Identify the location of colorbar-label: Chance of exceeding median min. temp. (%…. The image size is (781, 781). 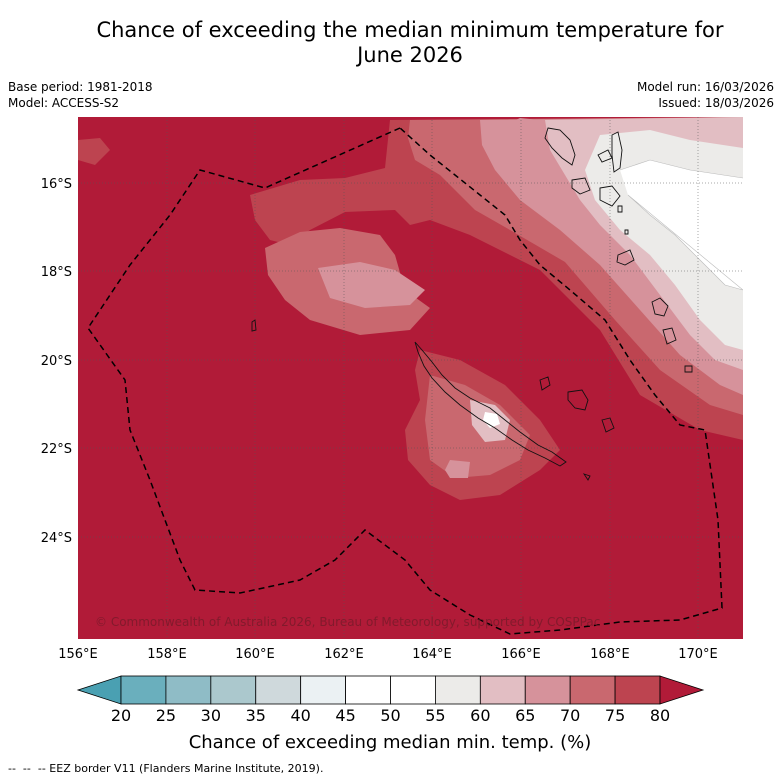
(390, 742).